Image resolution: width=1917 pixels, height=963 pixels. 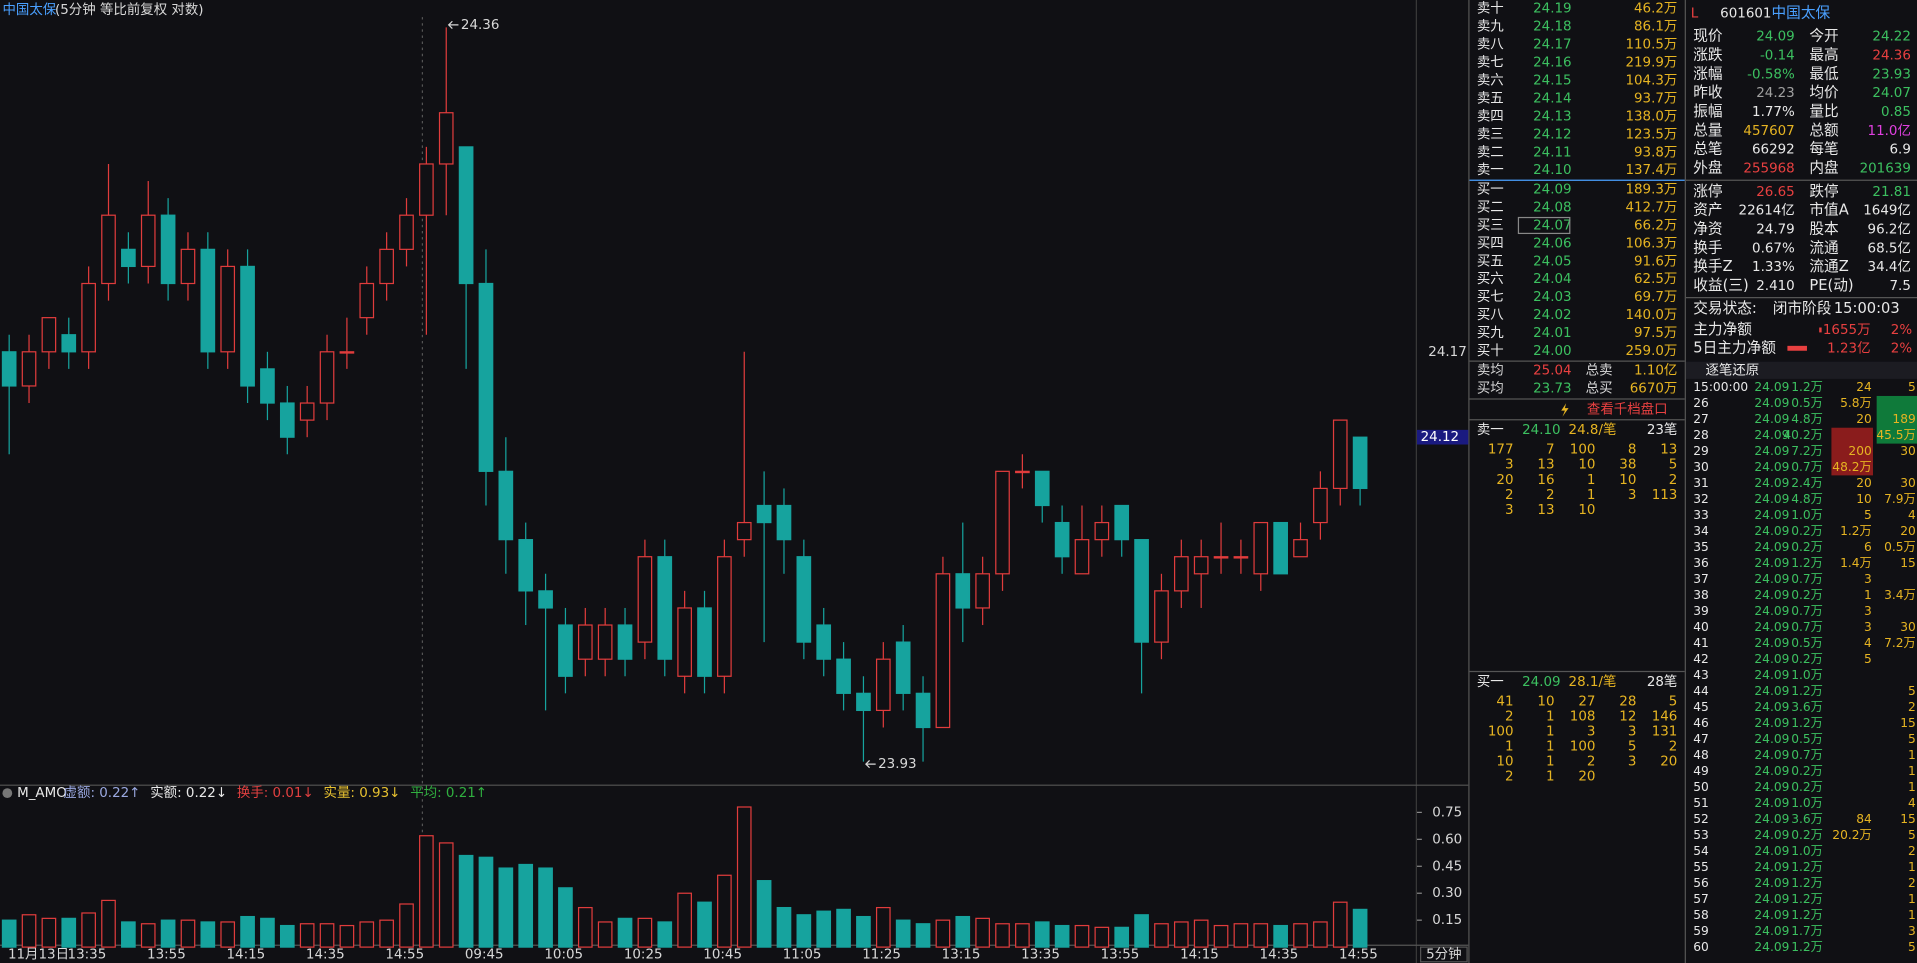 What do you see at coordinates (1632, 762) in the screenshot?
I see `queue-cell: 3` at bounding box center [1632, 762].